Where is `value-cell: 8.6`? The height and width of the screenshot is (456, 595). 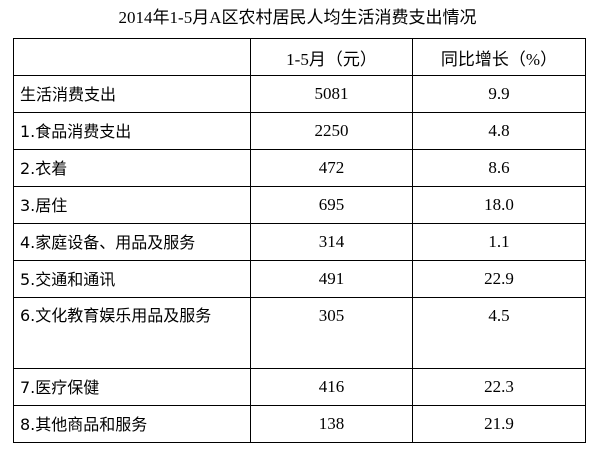 value-cell: 8.6 is located at coordinates (499, 168).